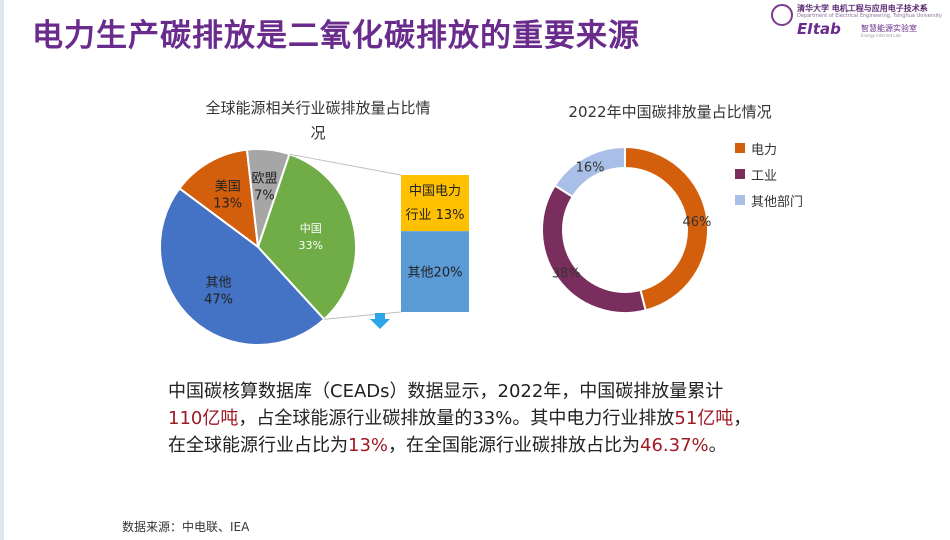  Describe the element at coordinates (368, 445) in the screenshot. I see `highlight-global-share: 13%` at that location.